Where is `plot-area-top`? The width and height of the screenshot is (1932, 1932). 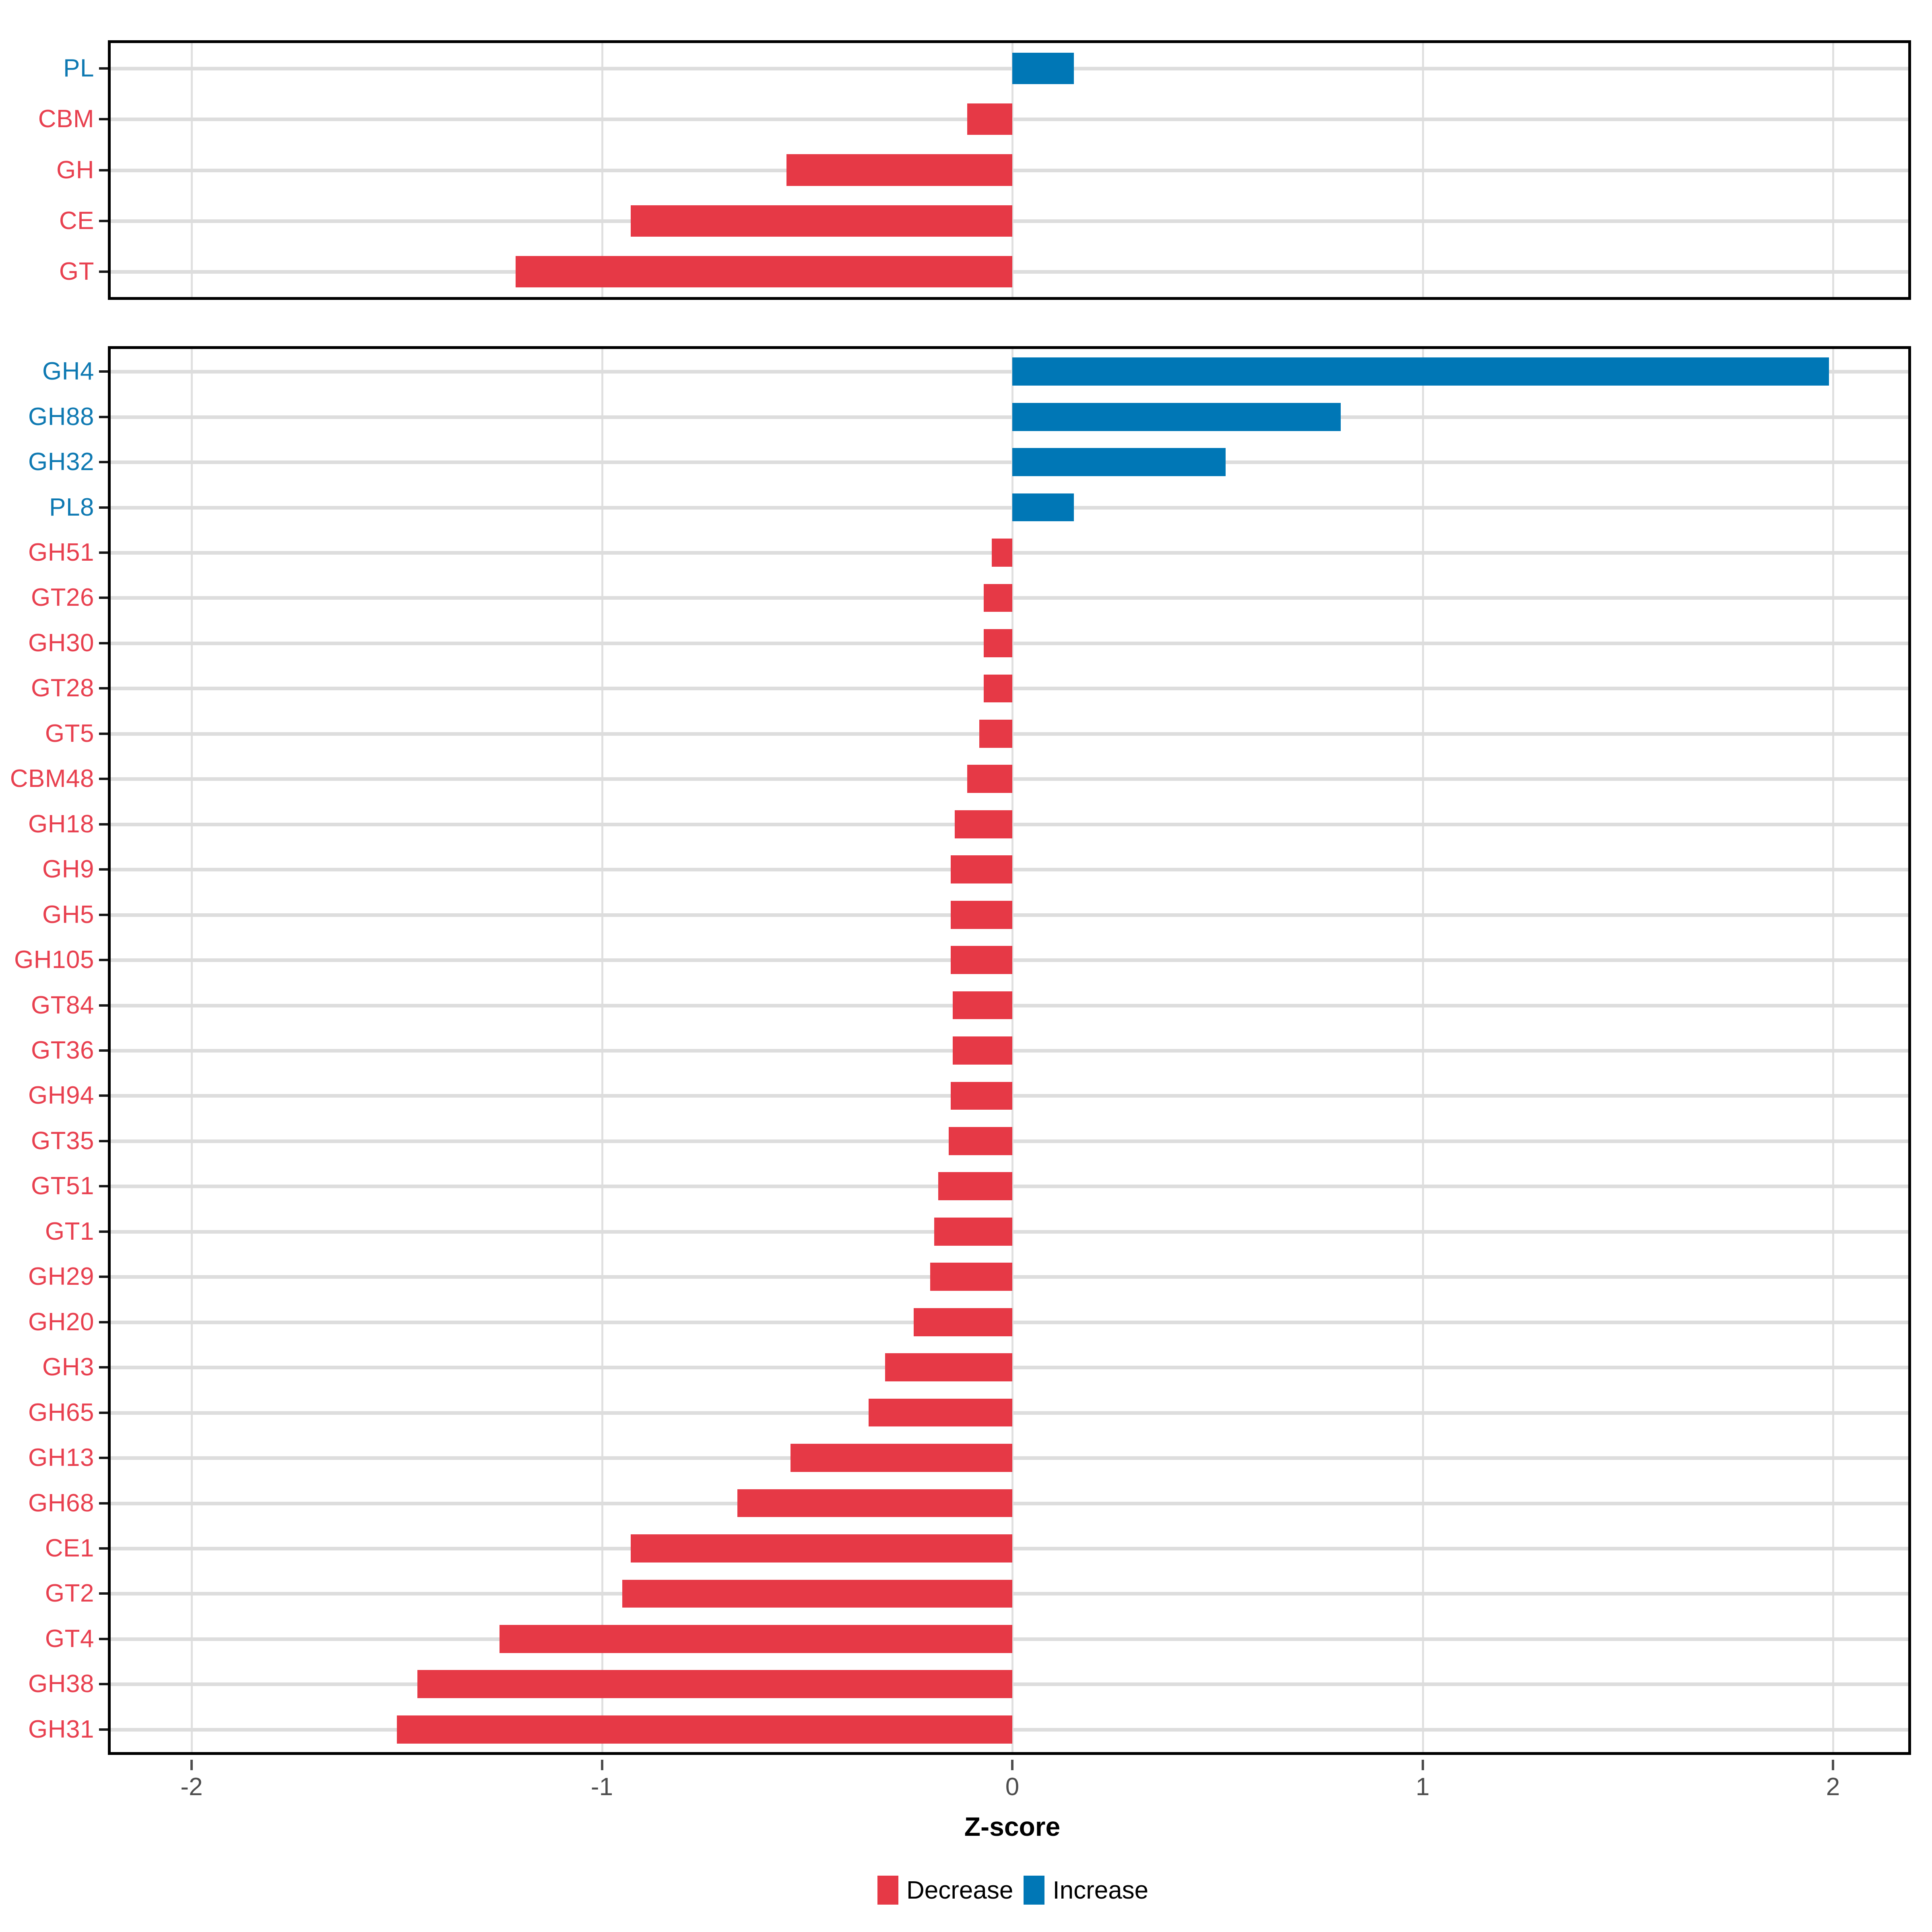
plot-area-top is located at coordinates (1009, 170).